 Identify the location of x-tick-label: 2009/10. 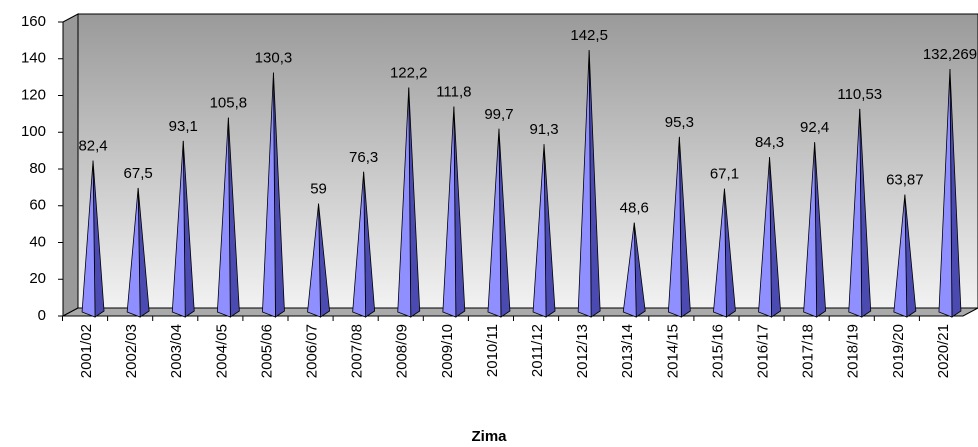
(447, 351).